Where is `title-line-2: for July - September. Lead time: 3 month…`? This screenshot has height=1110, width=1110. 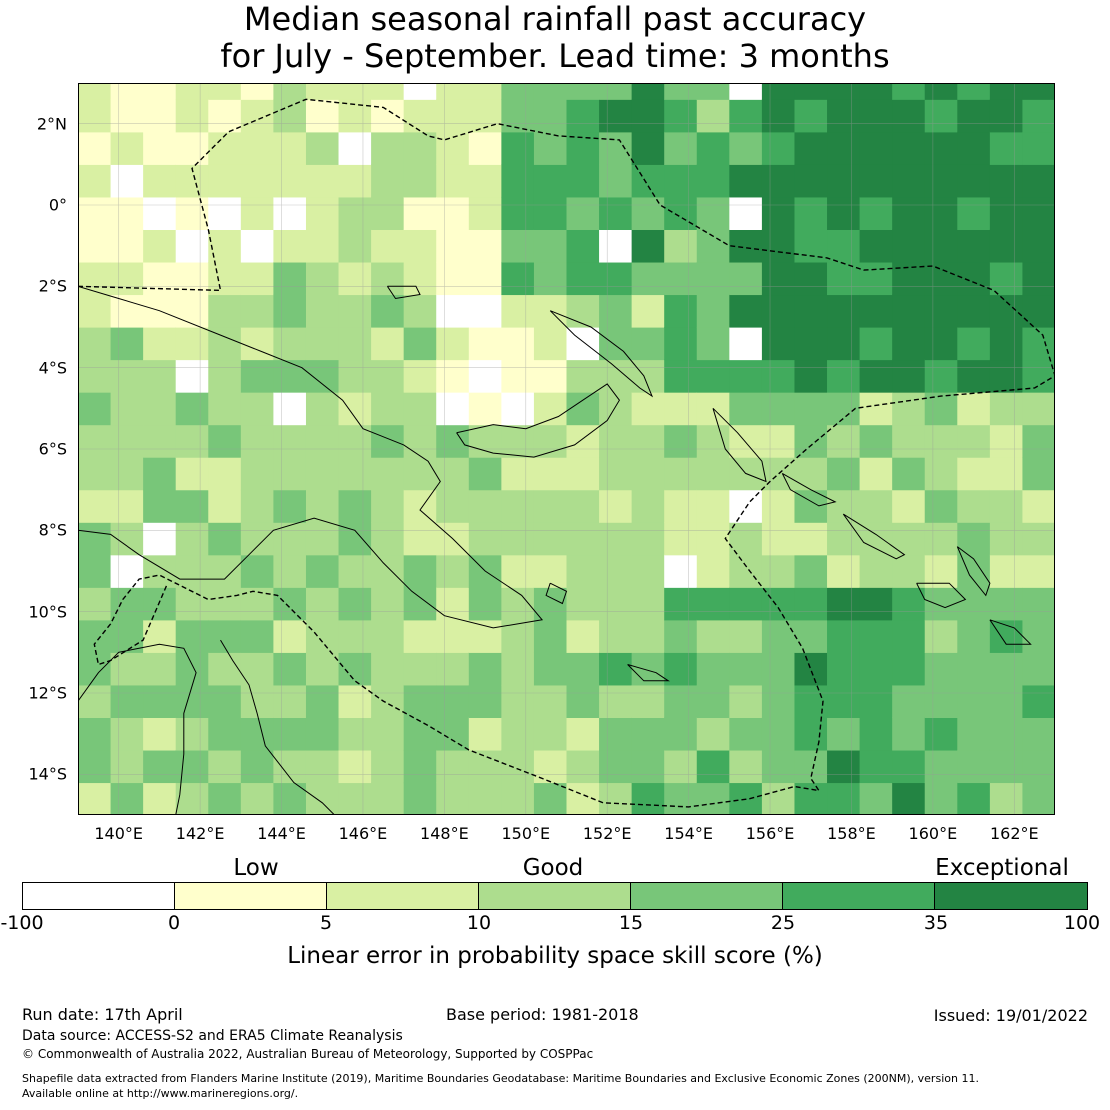 title-line-2: for July - September. Lead time: 3 month… is located at coordinates (555, 56).